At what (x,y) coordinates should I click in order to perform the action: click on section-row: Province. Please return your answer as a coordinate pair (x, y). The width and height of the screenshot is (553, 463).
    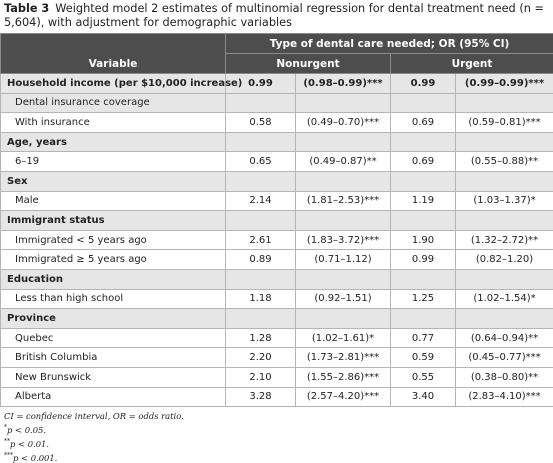
    Looking at the image, I should click on (277, 319).